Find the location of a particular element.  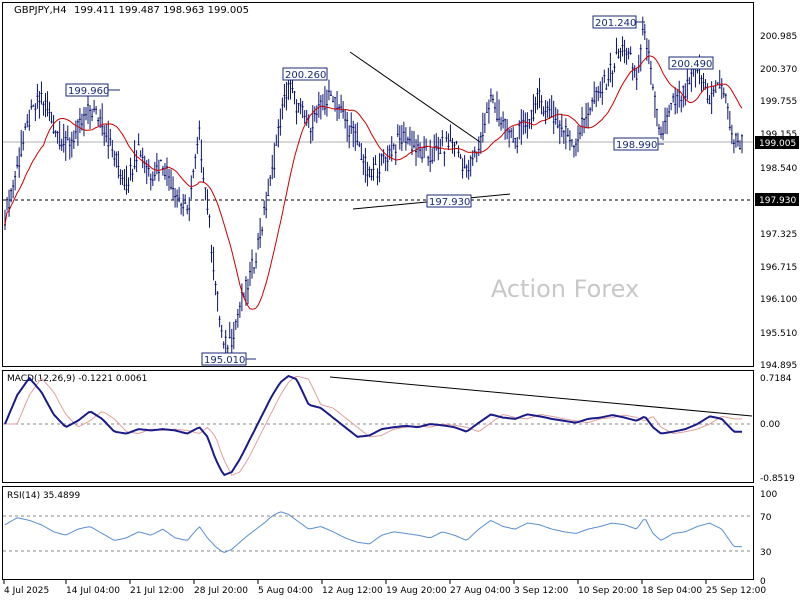

xaxis-label: 12 Aug 12:00 is located at coordinates (352, 591).